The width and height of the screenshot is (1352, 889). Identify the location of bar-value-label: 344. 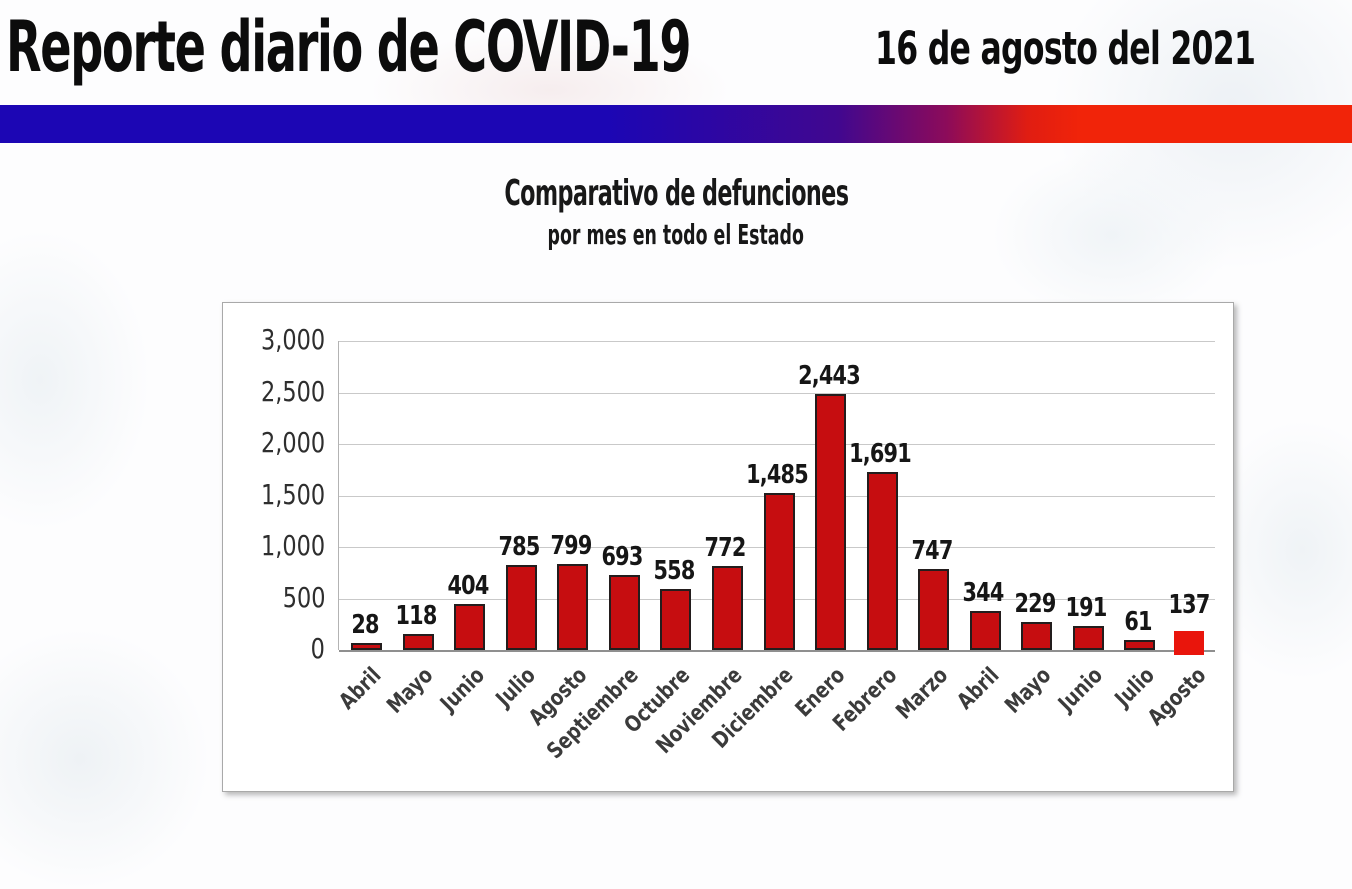
(983, 593).